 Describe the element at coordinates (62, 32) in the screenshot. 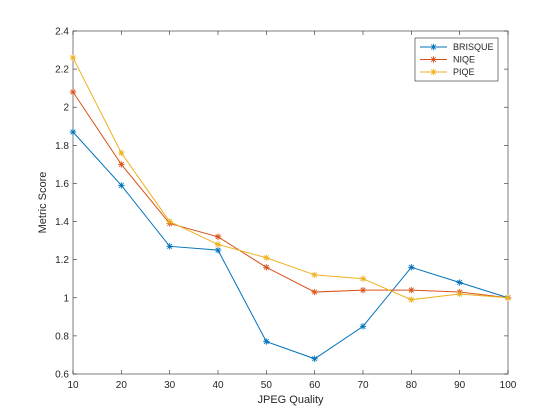

I see `y-tick-label: 2.4` at that location.